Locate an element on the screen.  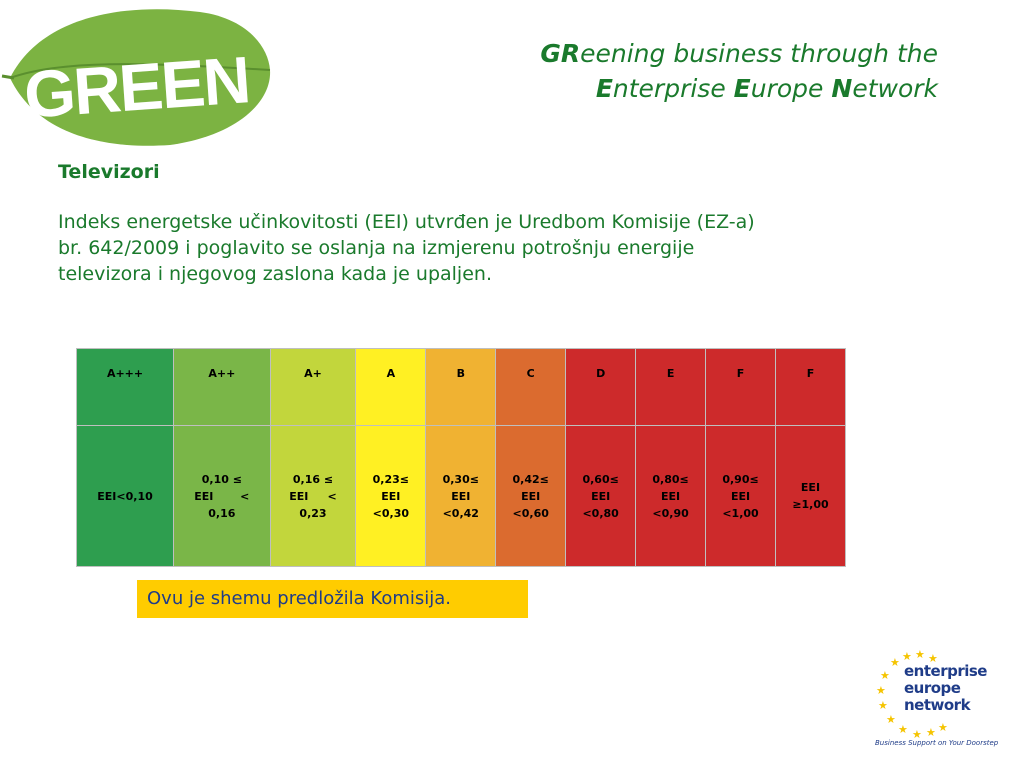
eei-range-cell: 0,16 ≤ EEI < 0,23 is located at coordinates (313, 496).